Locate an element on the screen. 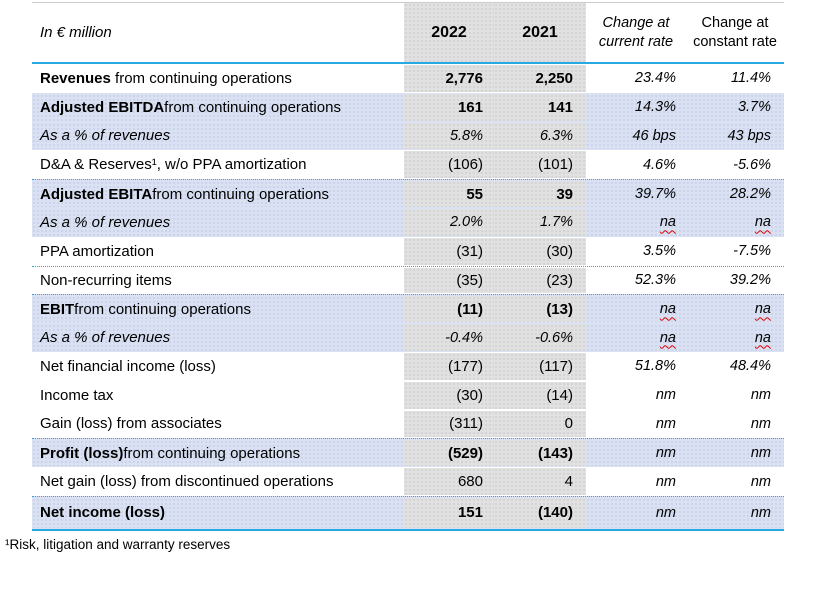  cell-change-constant-rate: 48.4% is located at coordinates (750, 366).